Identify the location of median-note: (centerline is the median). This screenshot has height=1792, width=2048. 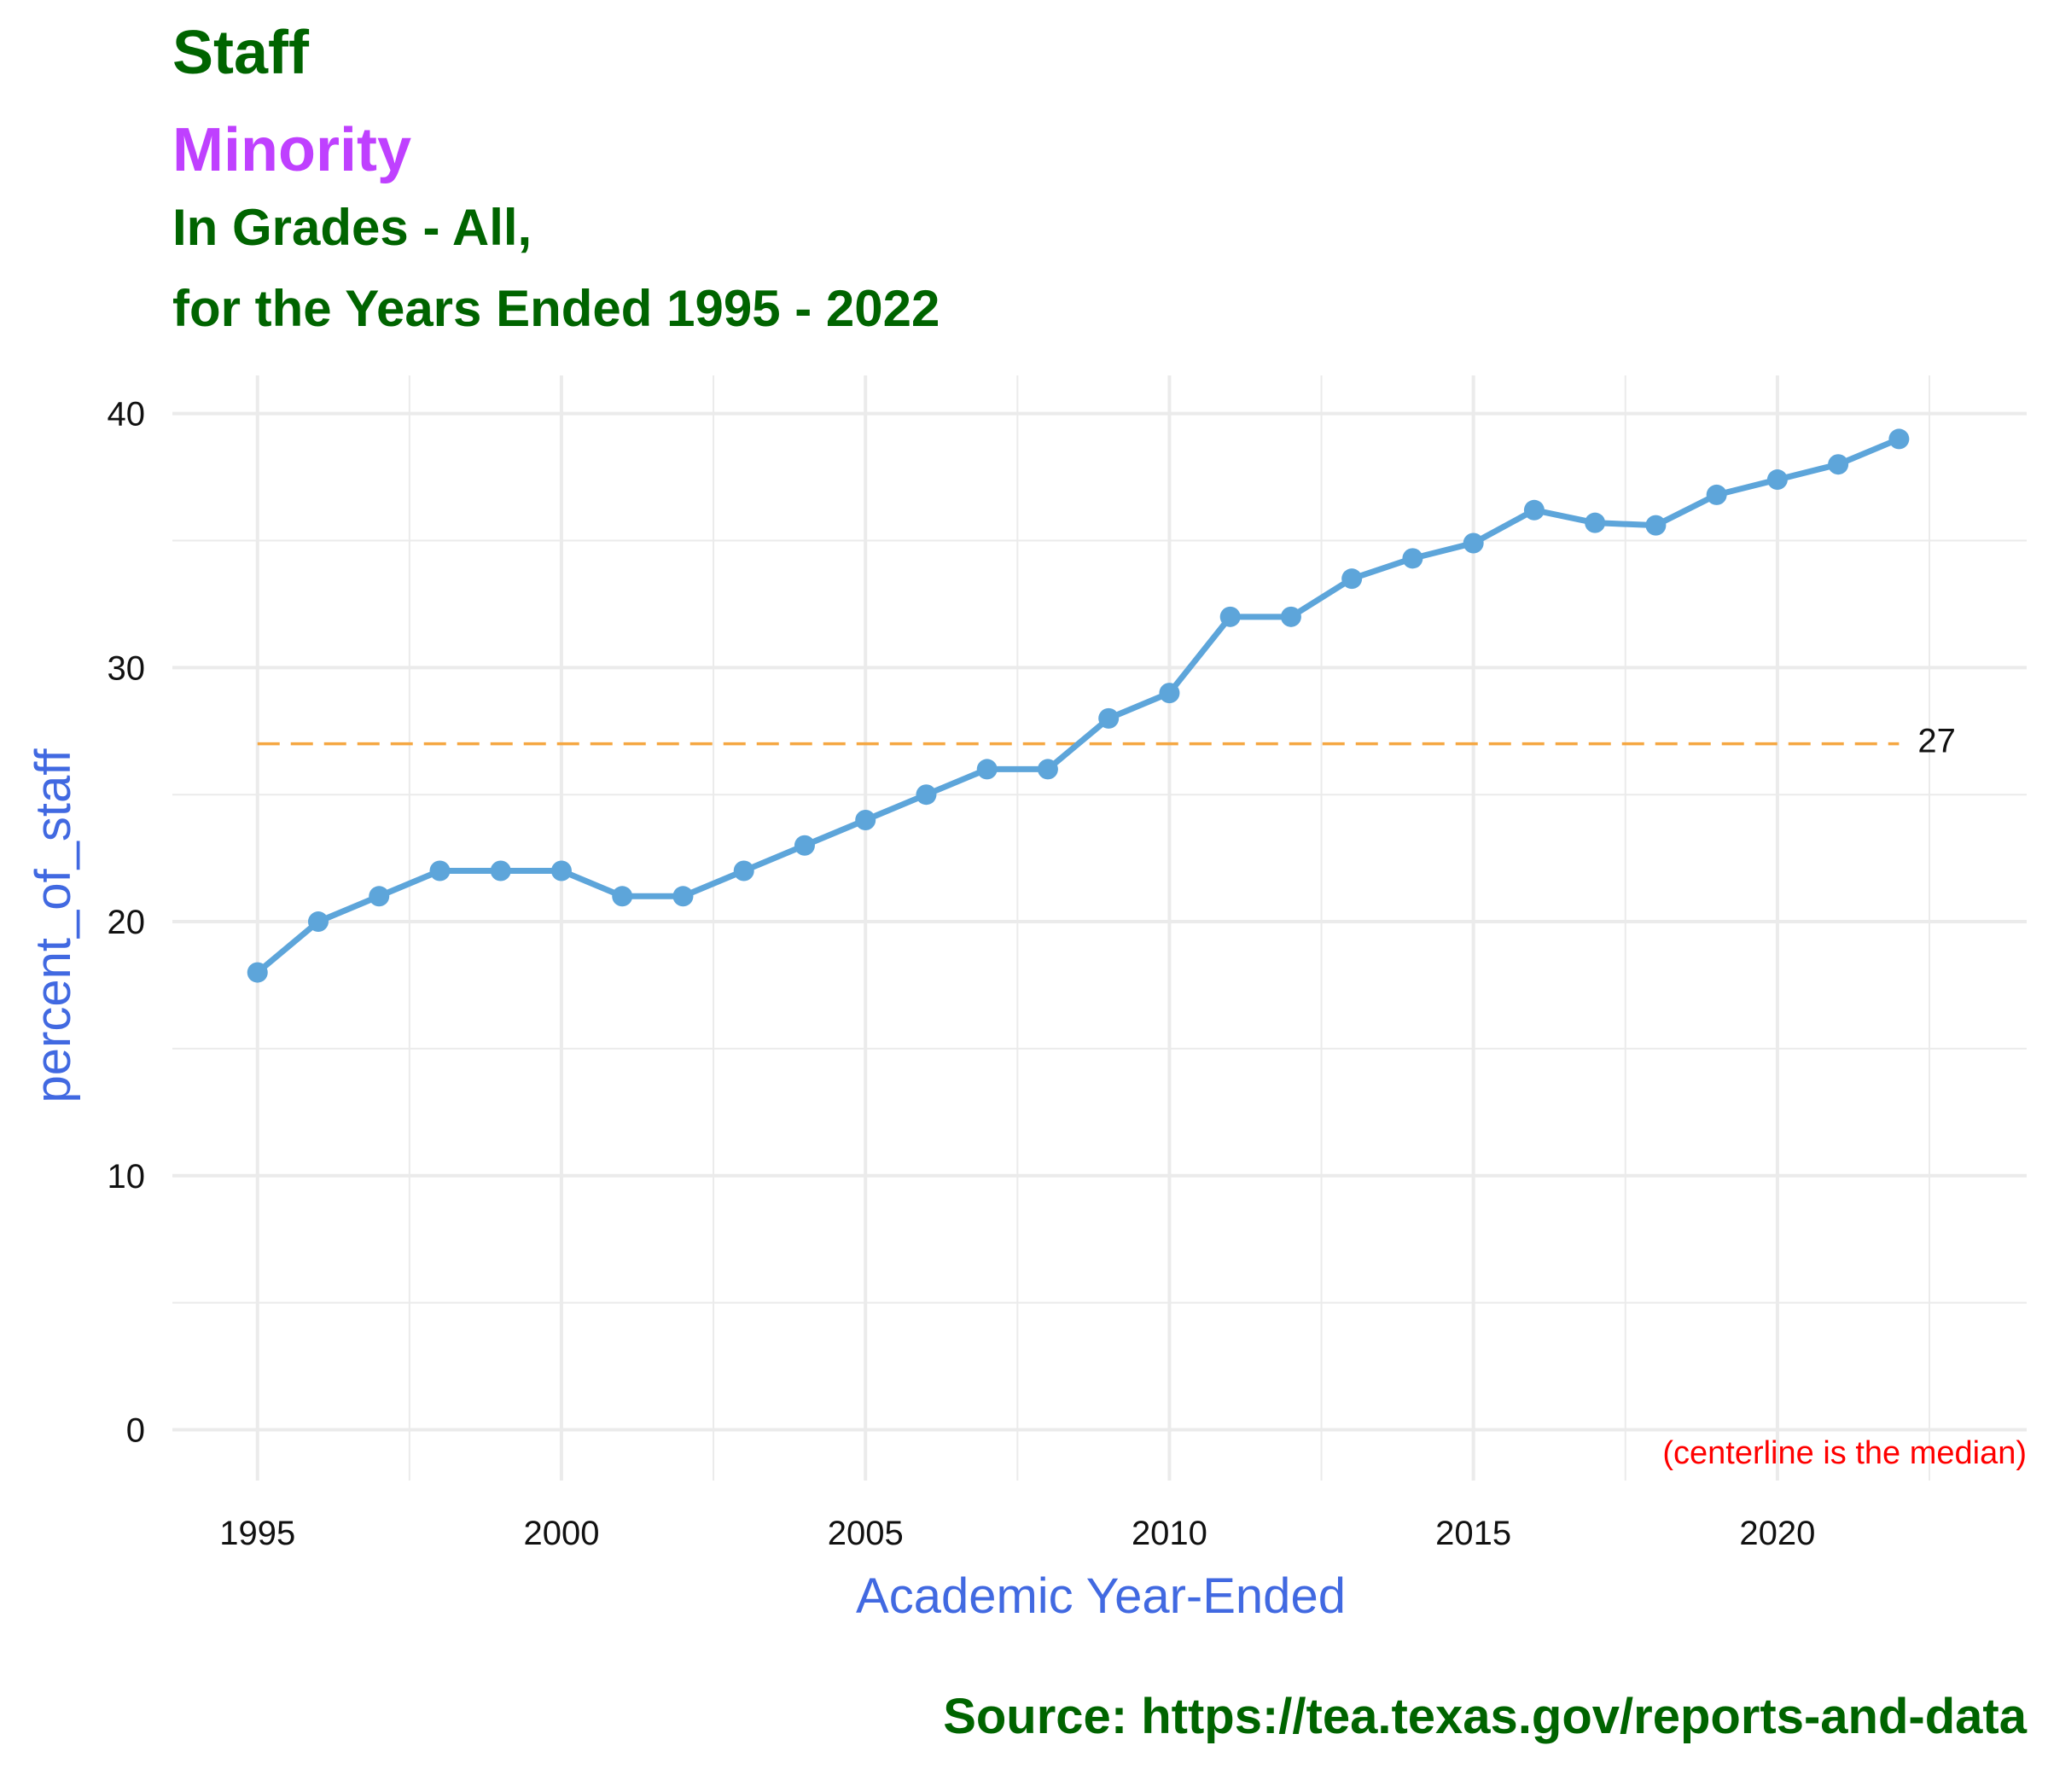
(1845, 1453).